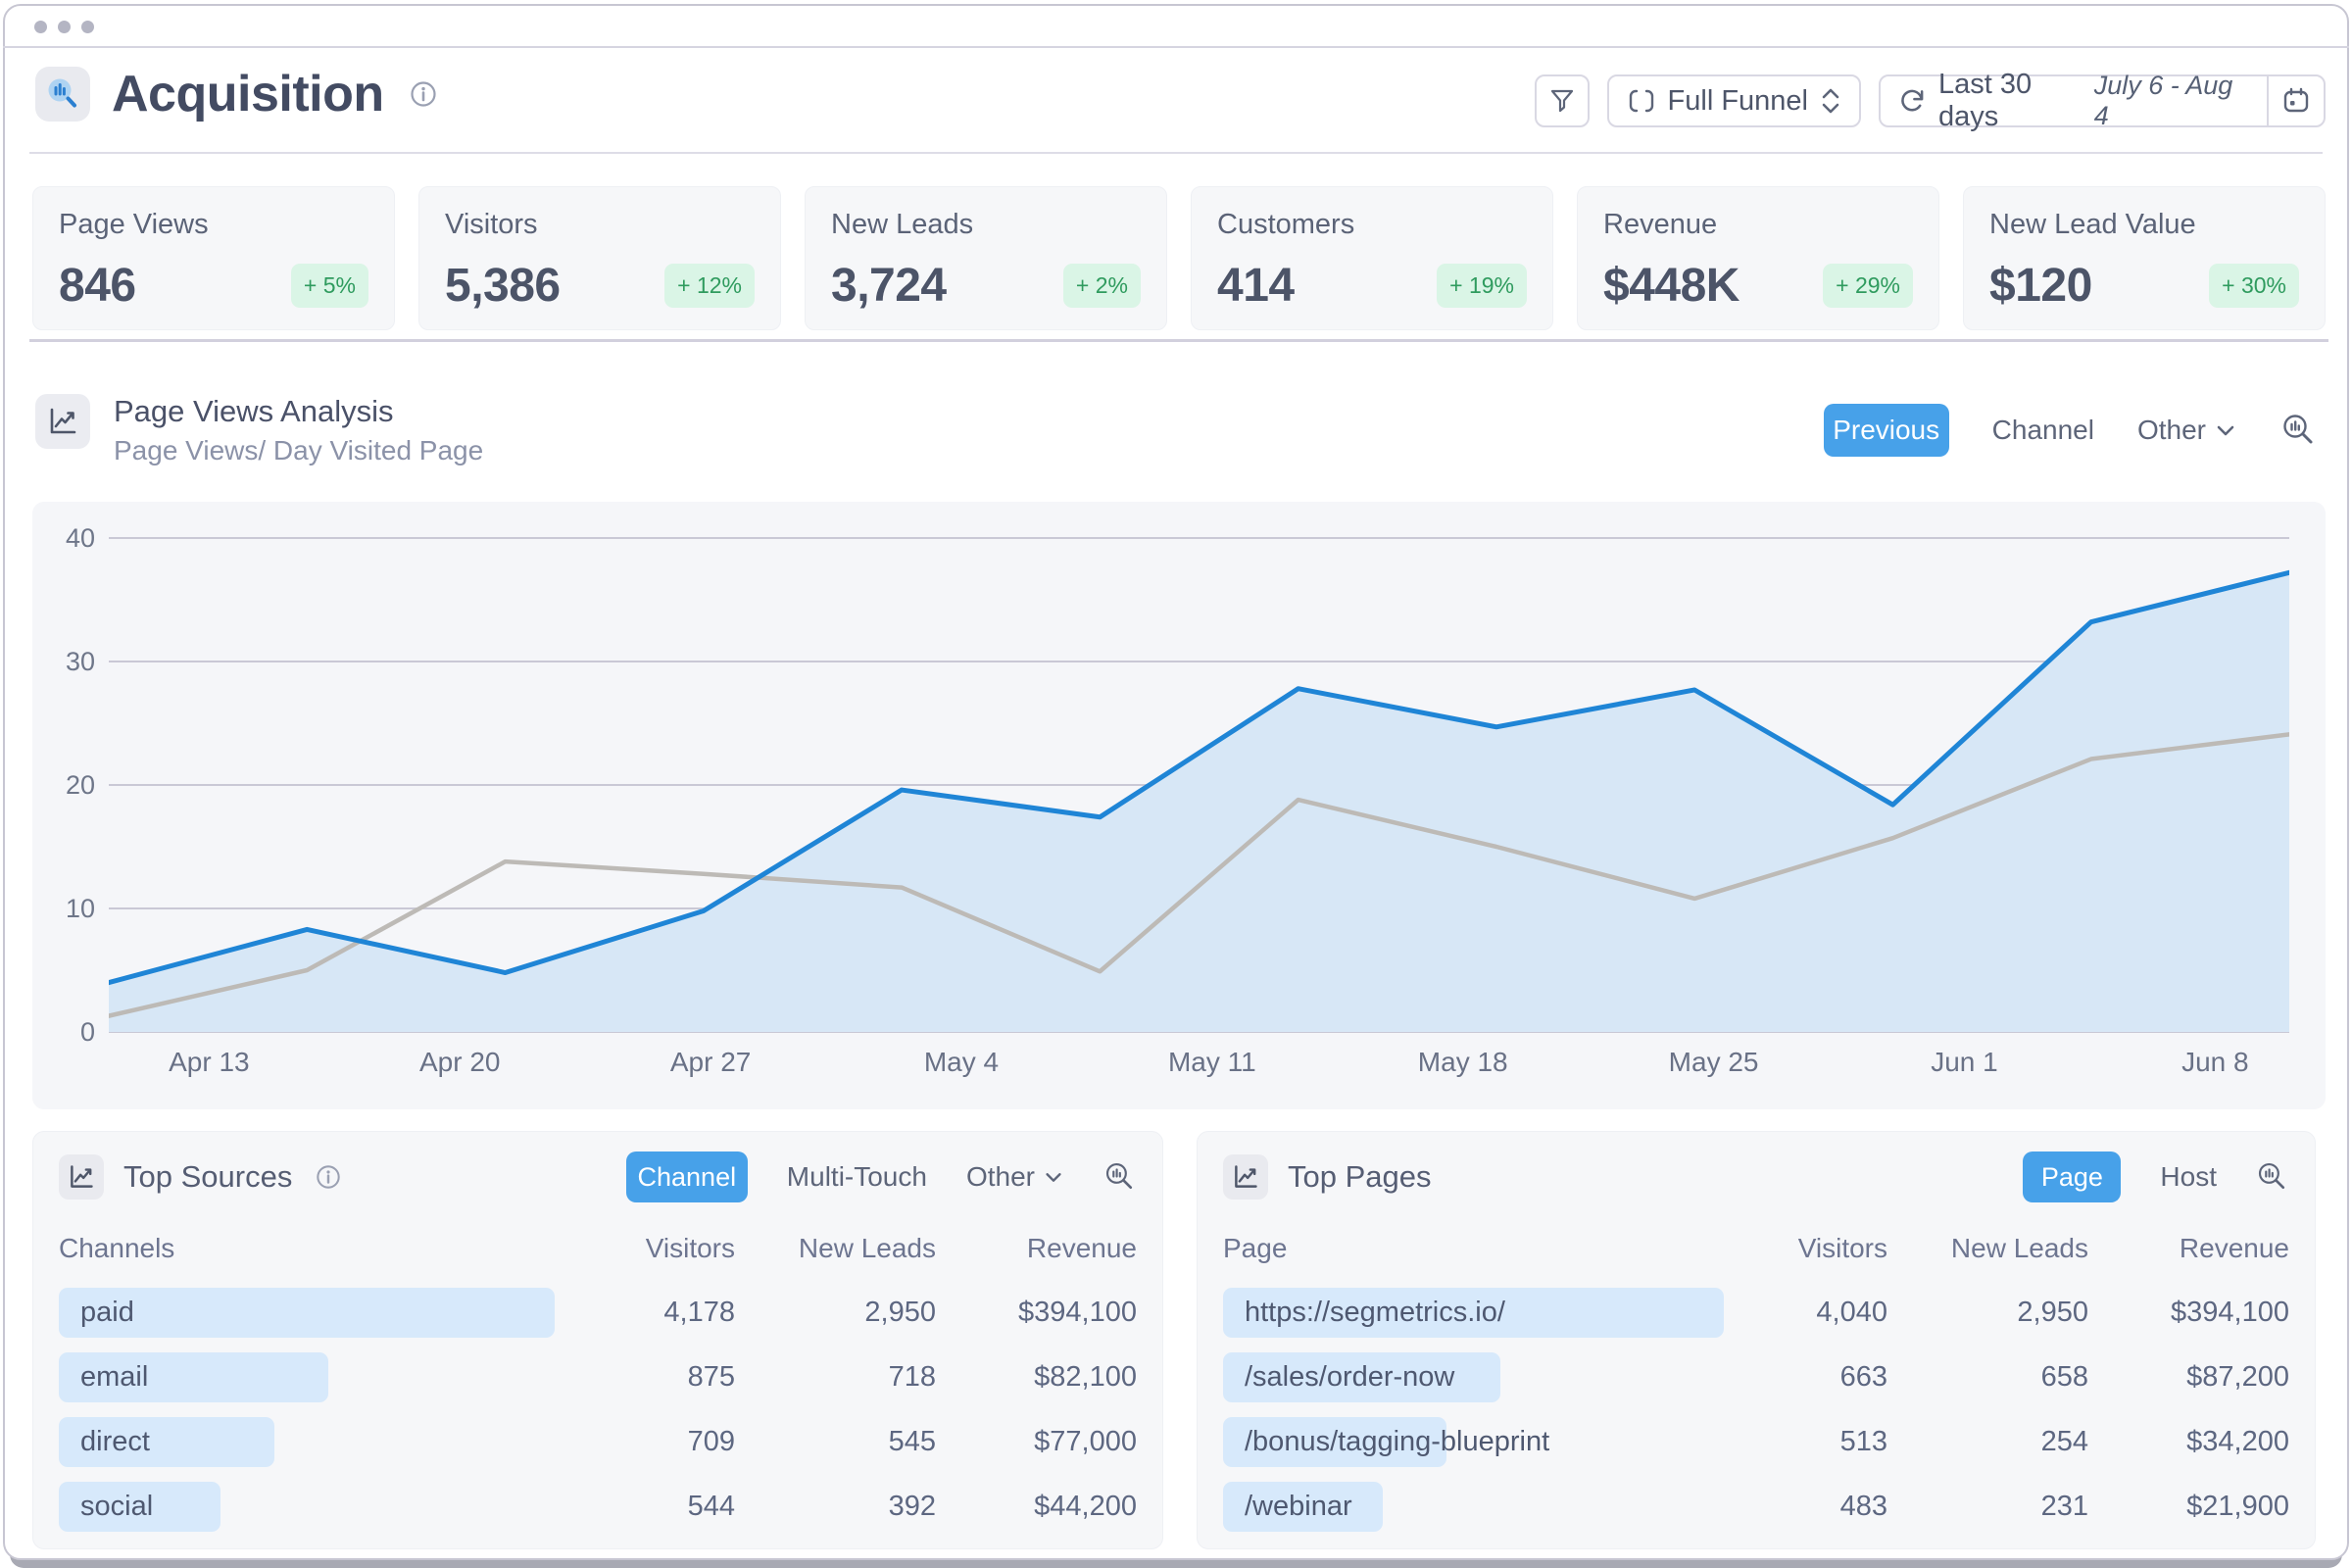 This screenshot has width=2352, height=1568. What do you see at coordinates (1255, 1248) in the screenshot?
I see `column-header: Page` at bounding box center [1255, 1248].